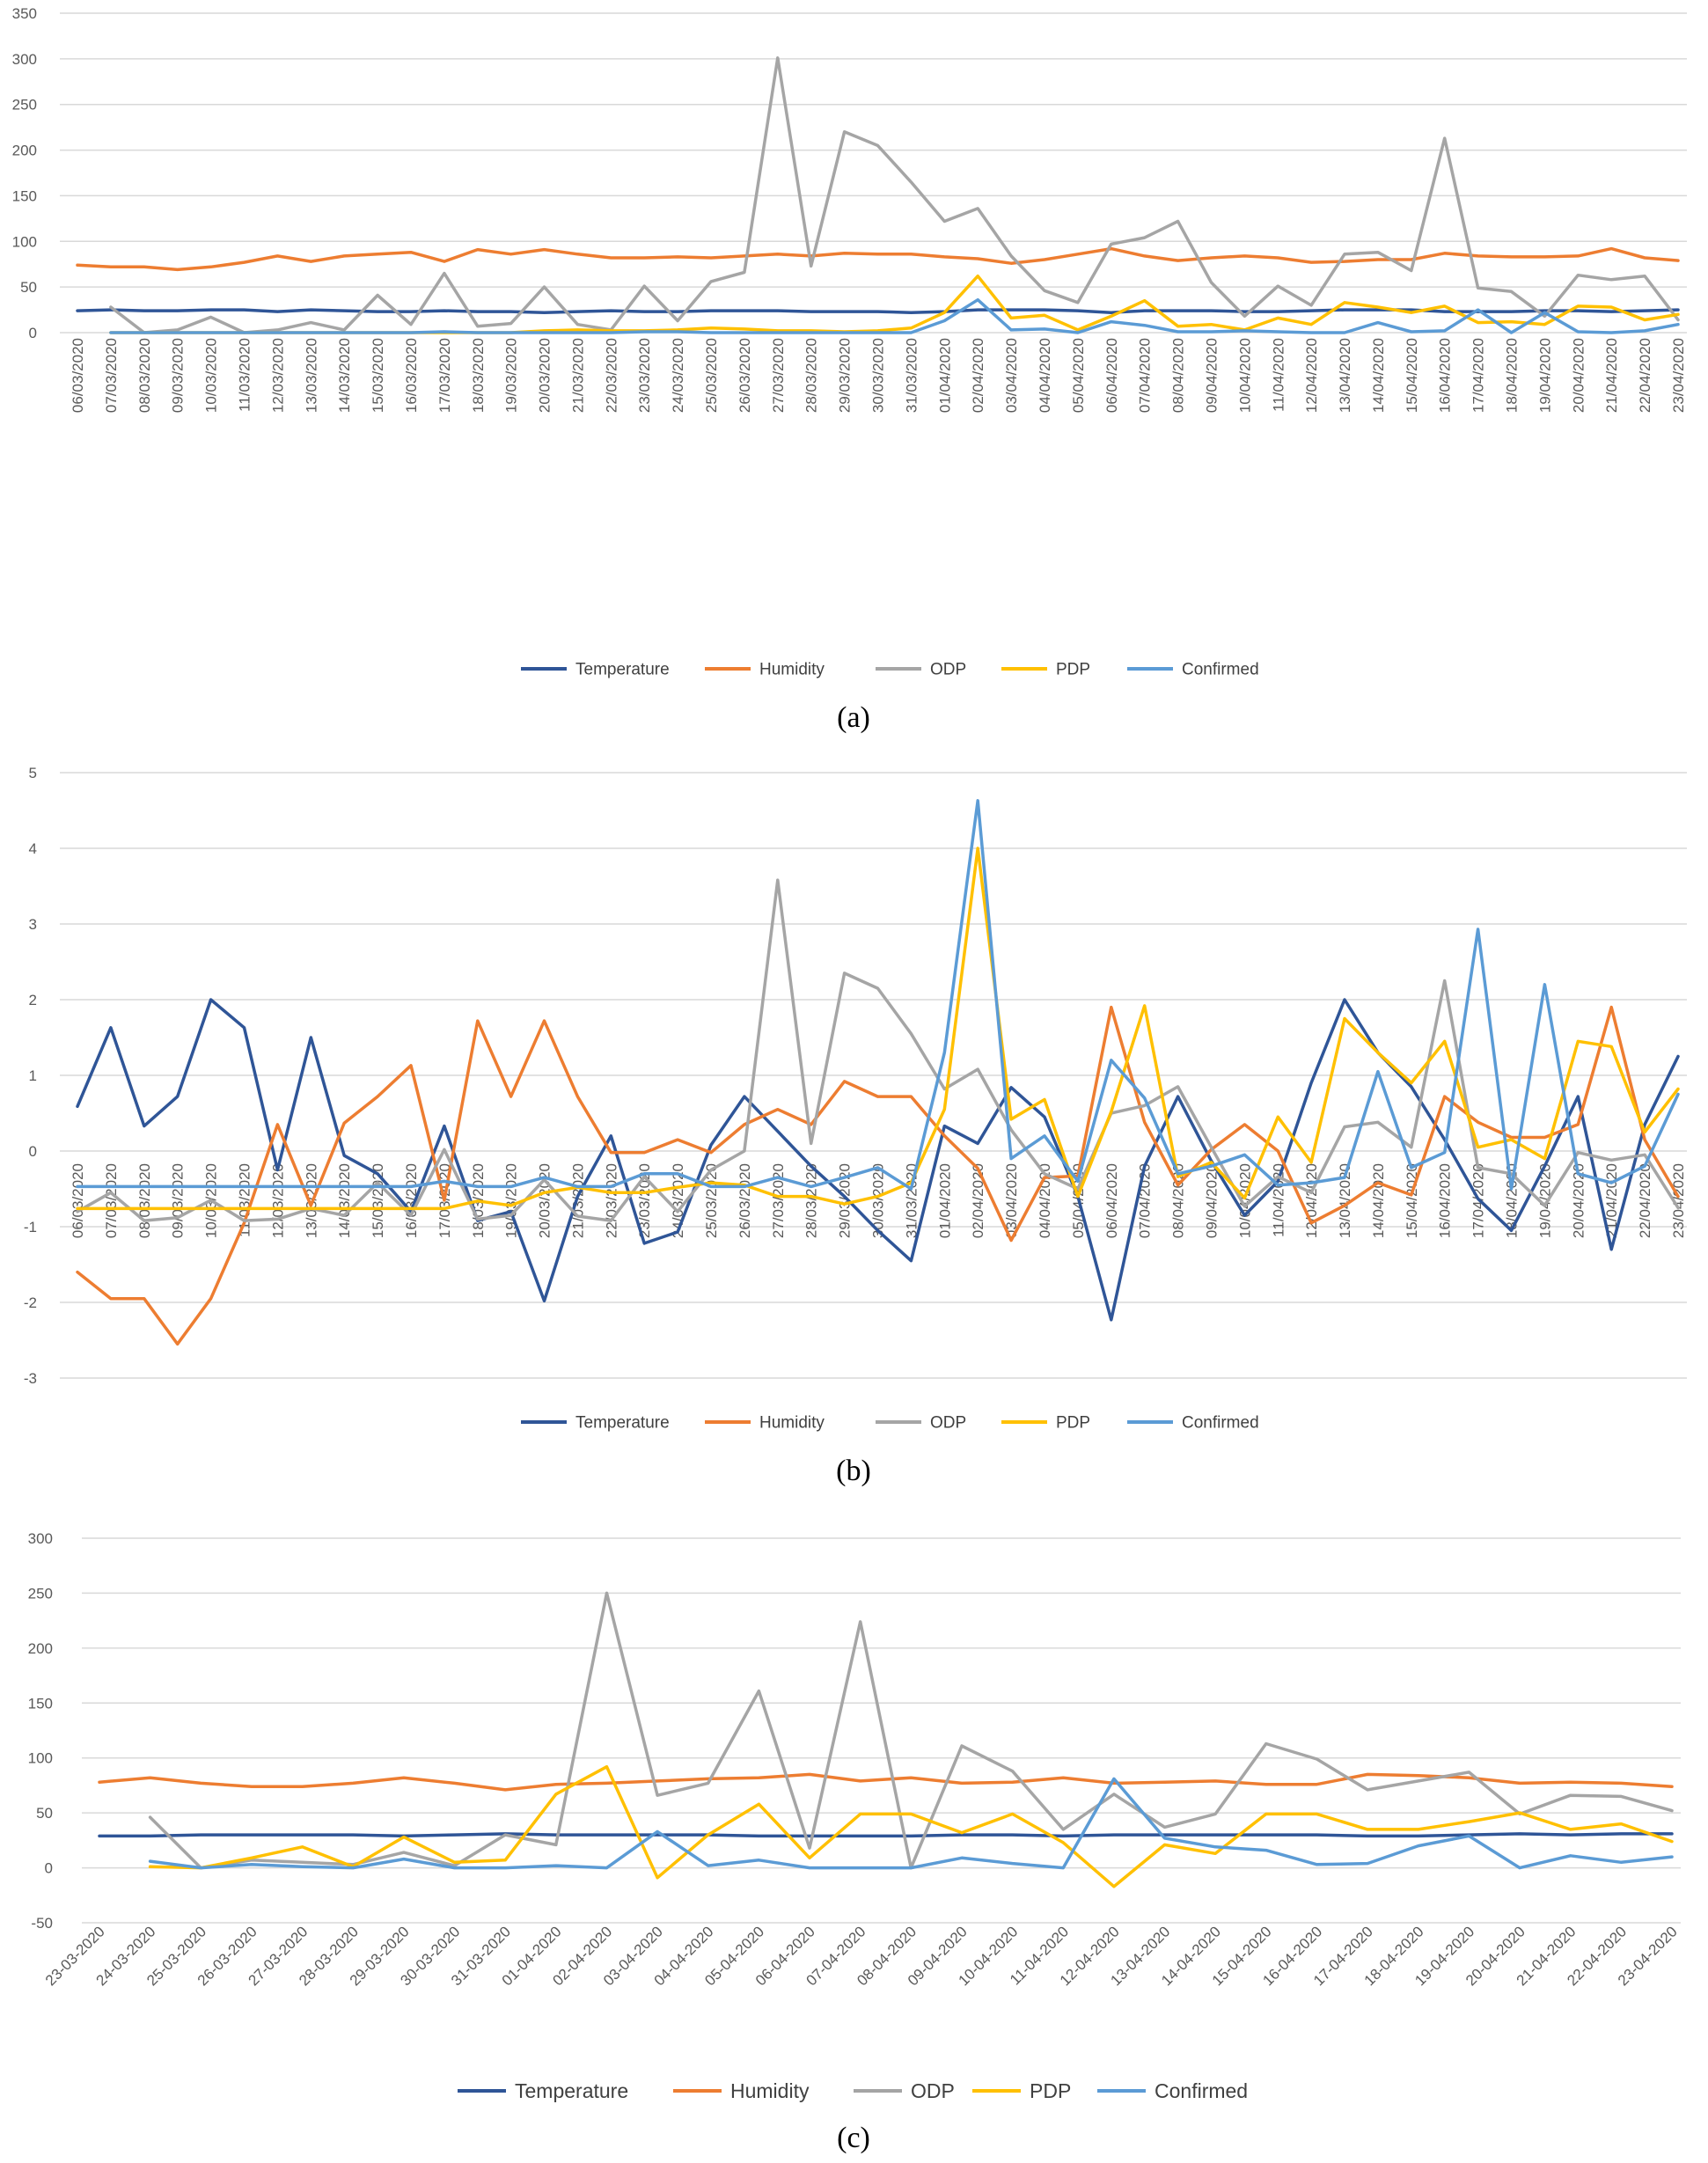 This screenshot has height=2163, width=1708. I want to click on x-tick-label: 04/04/2020, so click(1045, 375).